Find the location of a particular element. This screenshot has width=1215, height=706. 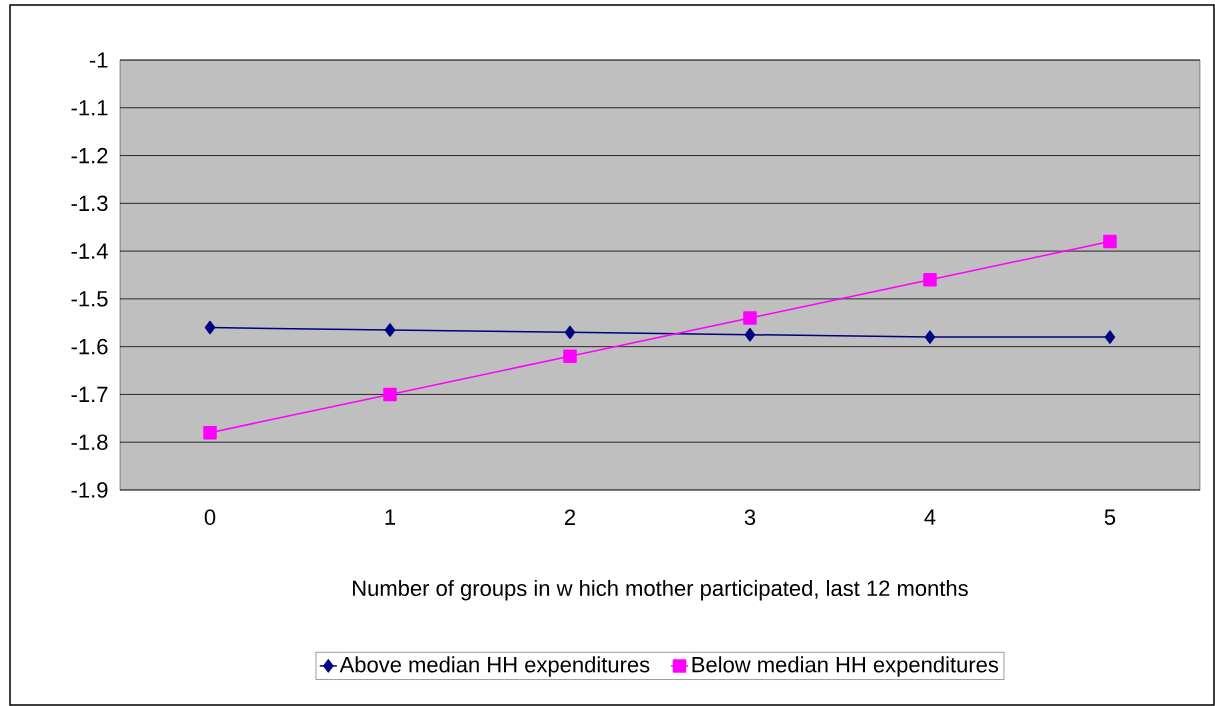

y-tick-label: -1 is located at coordinates (98, 60).